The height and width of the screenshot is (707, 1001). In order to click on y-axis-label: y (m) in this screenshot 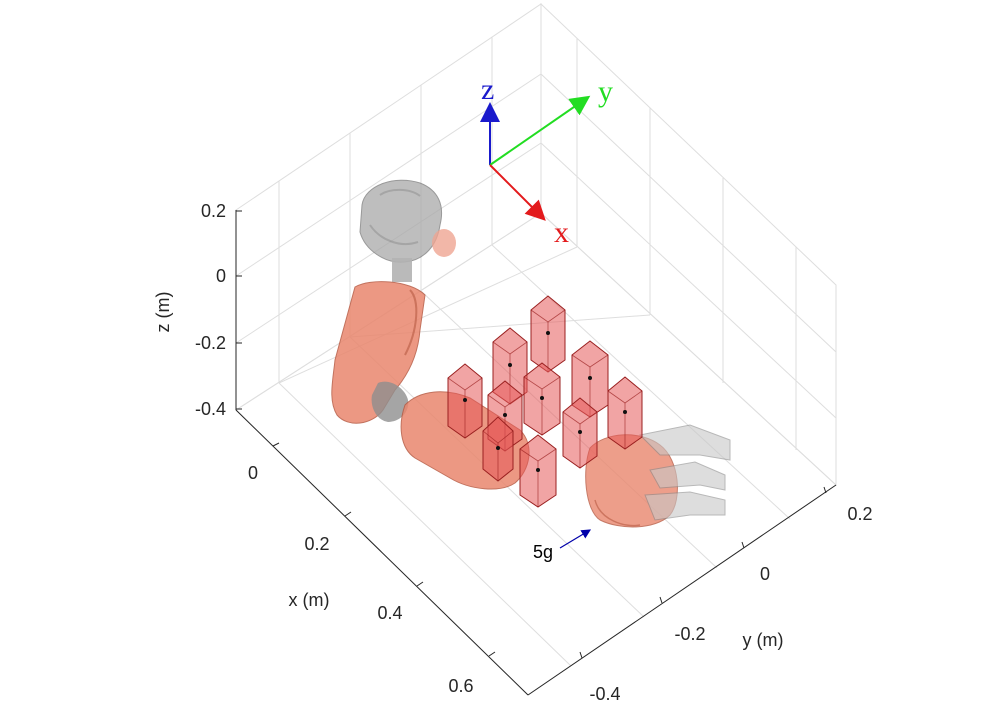, I will do `click(763, 640)`.